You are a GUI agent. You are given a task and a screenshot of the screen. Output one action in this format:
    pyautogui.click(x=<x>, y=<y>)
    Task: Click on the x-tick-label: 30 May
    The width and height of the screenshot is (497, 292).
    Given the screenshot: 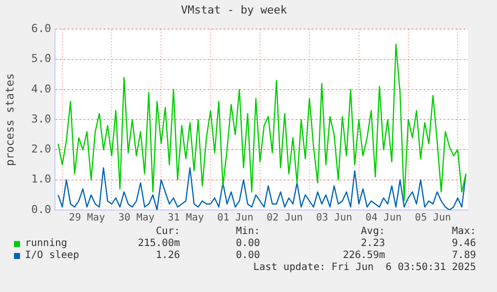 What is the action you would take?
    pyautogui.click(x=136, y=218)
    